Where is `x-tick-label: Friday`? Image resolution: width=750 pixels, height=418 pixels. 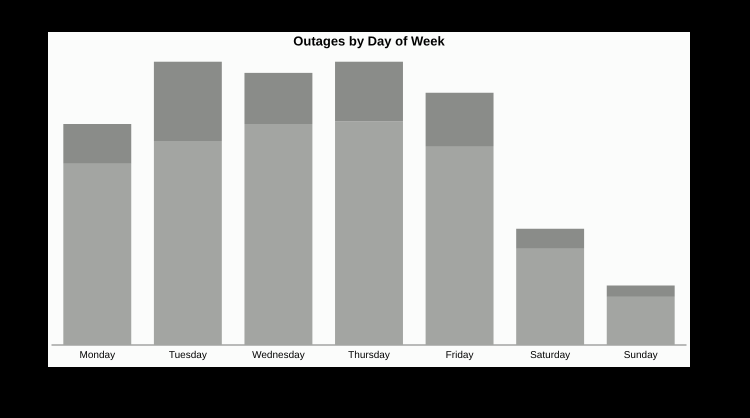
x-tick-label: Friday is located at coordinates (460, 355).